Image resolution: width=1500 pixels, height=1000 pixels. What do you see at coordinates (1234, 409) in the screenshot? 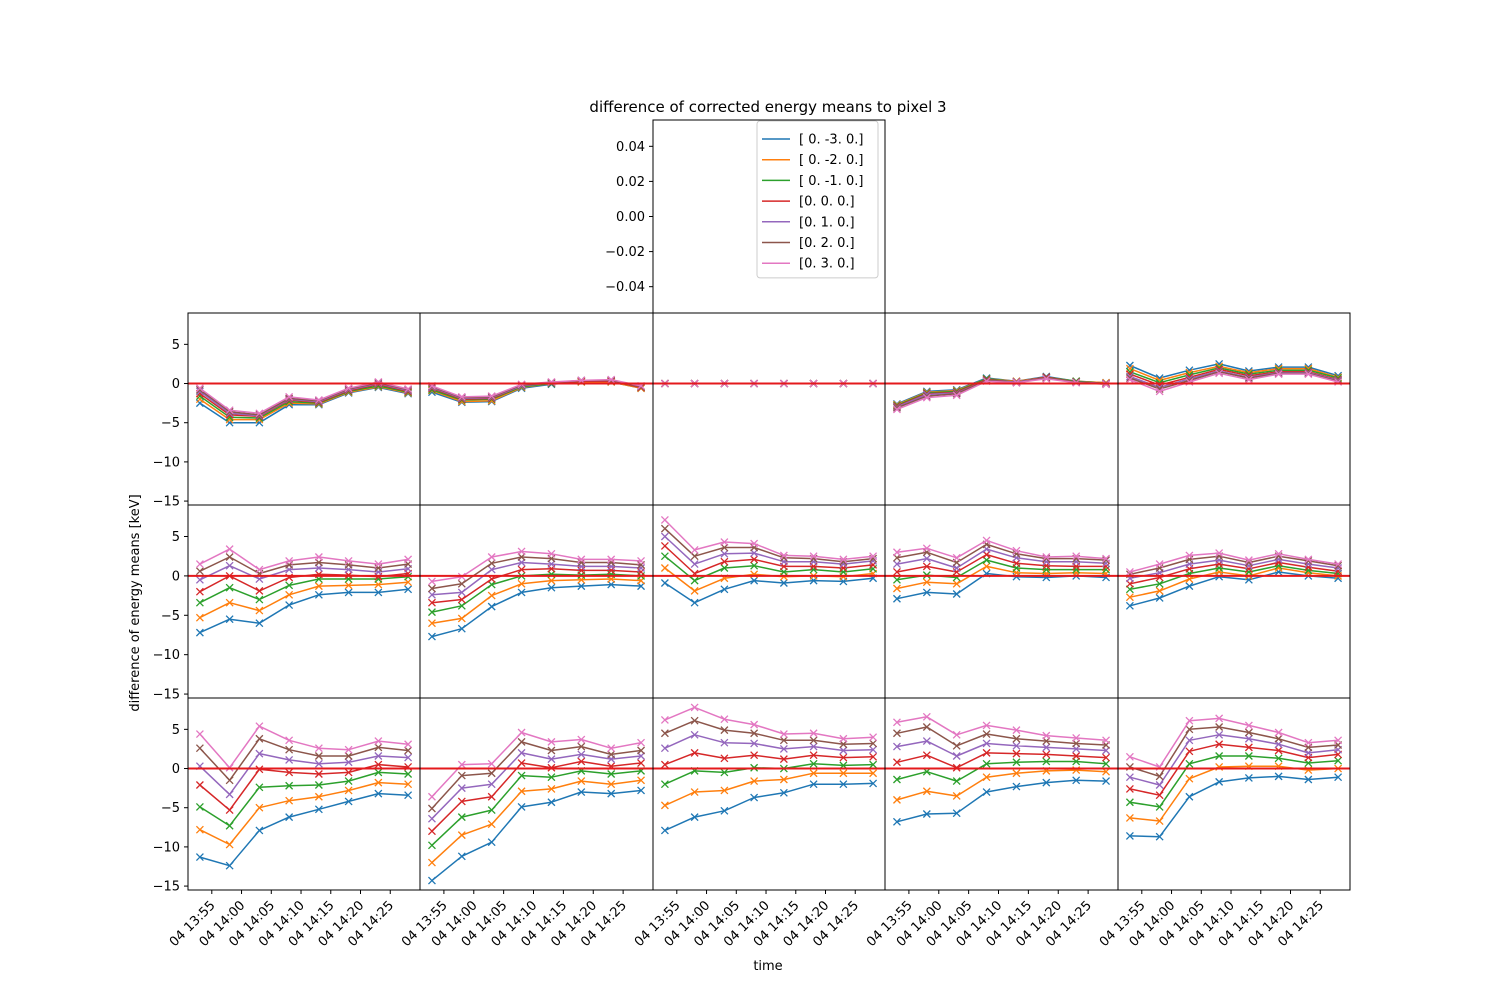
I see `subplot-r1-c5` at bounding box center [1234, 409].